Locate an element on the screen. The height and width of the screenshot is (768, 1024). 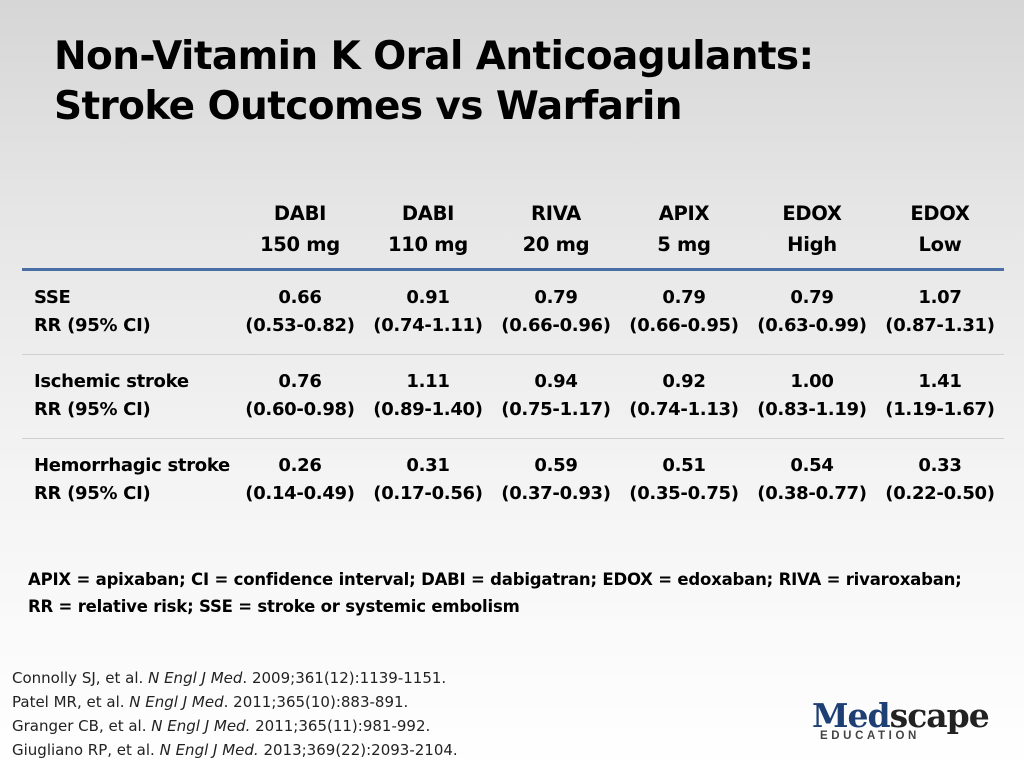
table-cell: 0.31 (0.17-0.56) is located at coordinates (428, 479).